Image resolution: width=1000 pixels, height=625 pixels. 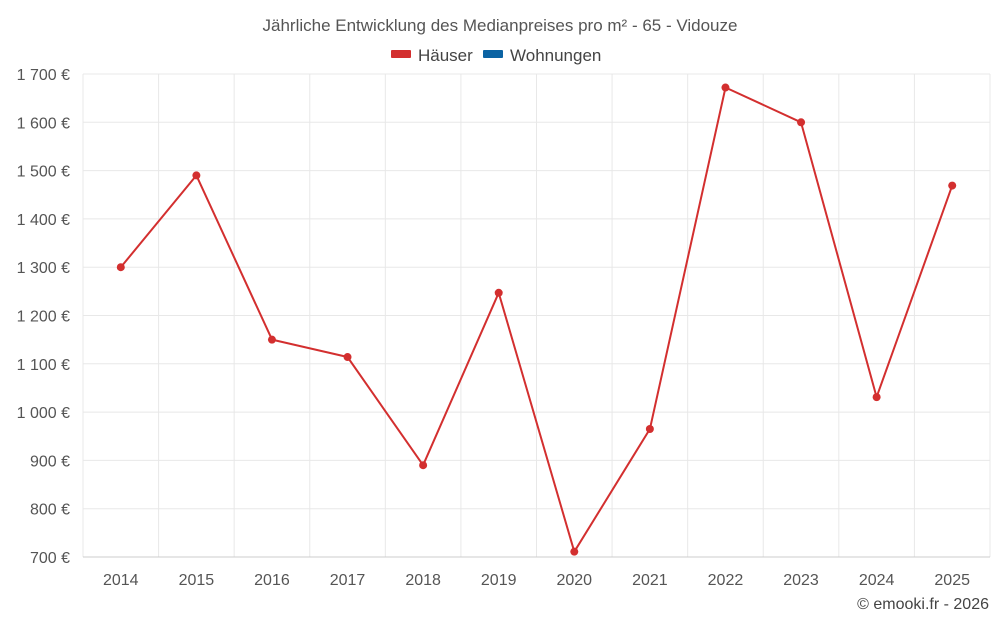 What do you see at coordinates (271, 339) in the screenshot?
I see `data-point-2016` at bounding box center [271, 339].